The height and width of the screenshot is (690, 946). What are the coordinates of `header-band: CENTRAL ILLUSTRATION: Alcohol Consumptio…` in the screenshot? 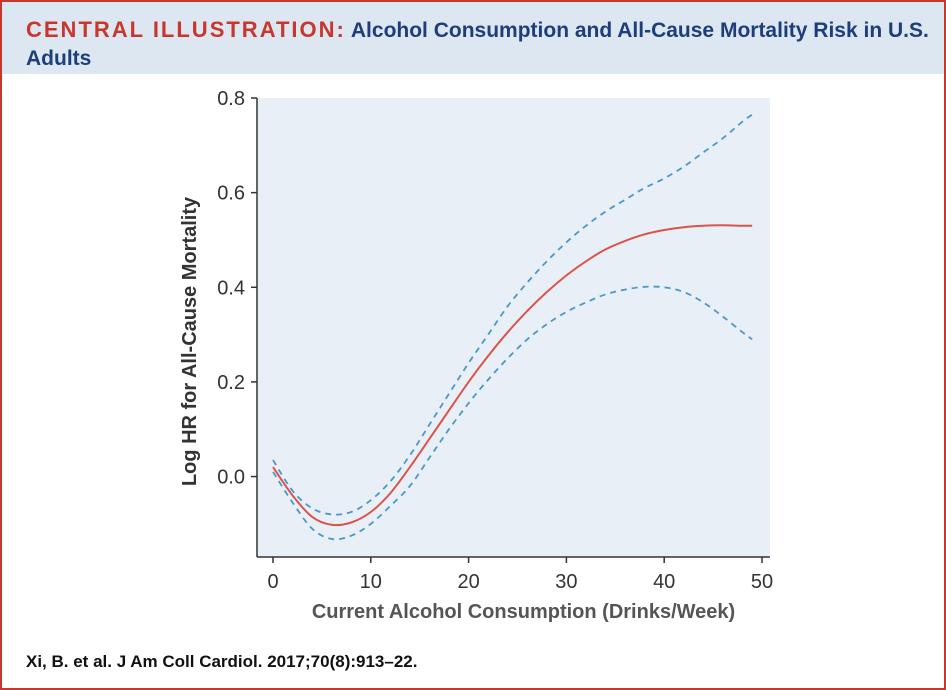 It's located at (473, 38).